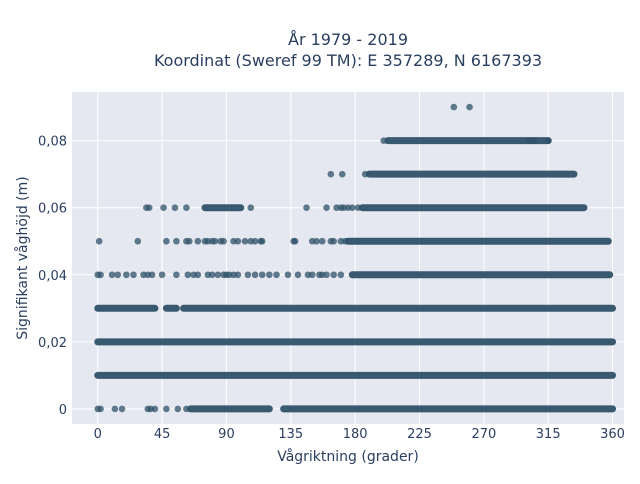 Image resolution: width=640 pixels, height=484 pixels. What do you see at coordinates (419, 434) in the screenshot?
I see `x-tick-label: 225` at bounding box center [419, 434].